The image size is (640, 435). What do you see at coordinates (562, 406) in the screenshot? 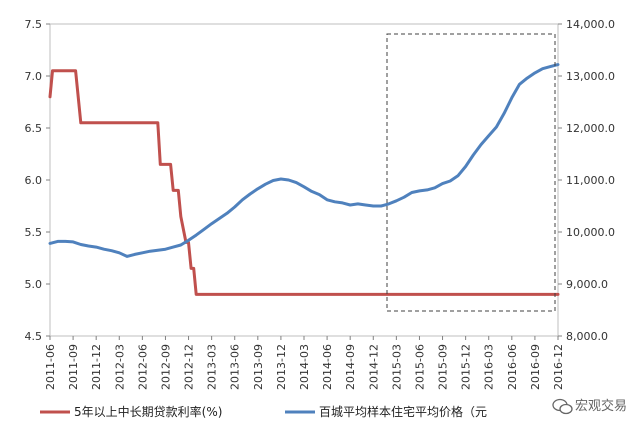
I see `wechat-icon` at bounding box center [562, 406].